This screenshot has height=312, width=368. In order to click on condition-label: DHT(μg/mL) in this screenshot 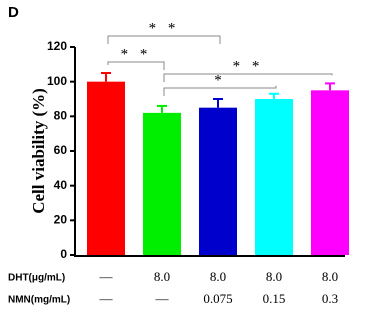, I will do `click(36, 278)`.